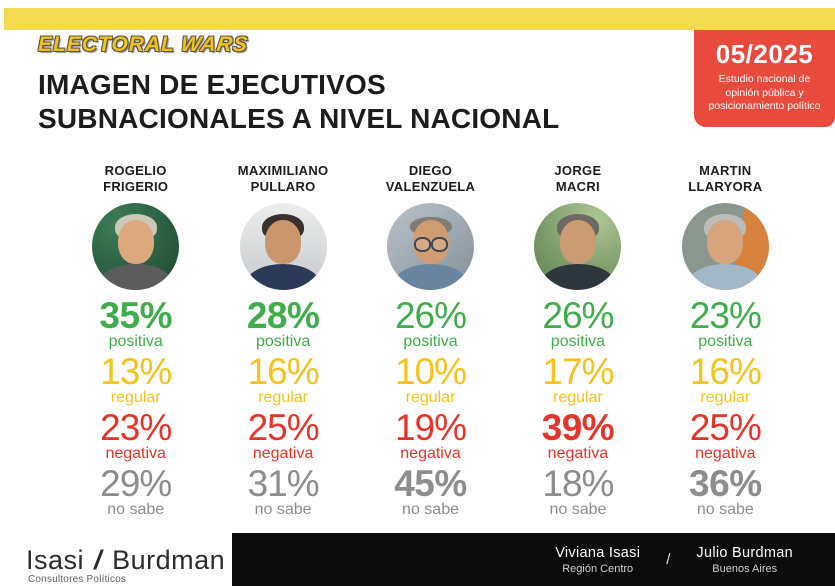 This screenshot has height=586, width=835. I want to click on metric-value: 31%, so click(283, 483).